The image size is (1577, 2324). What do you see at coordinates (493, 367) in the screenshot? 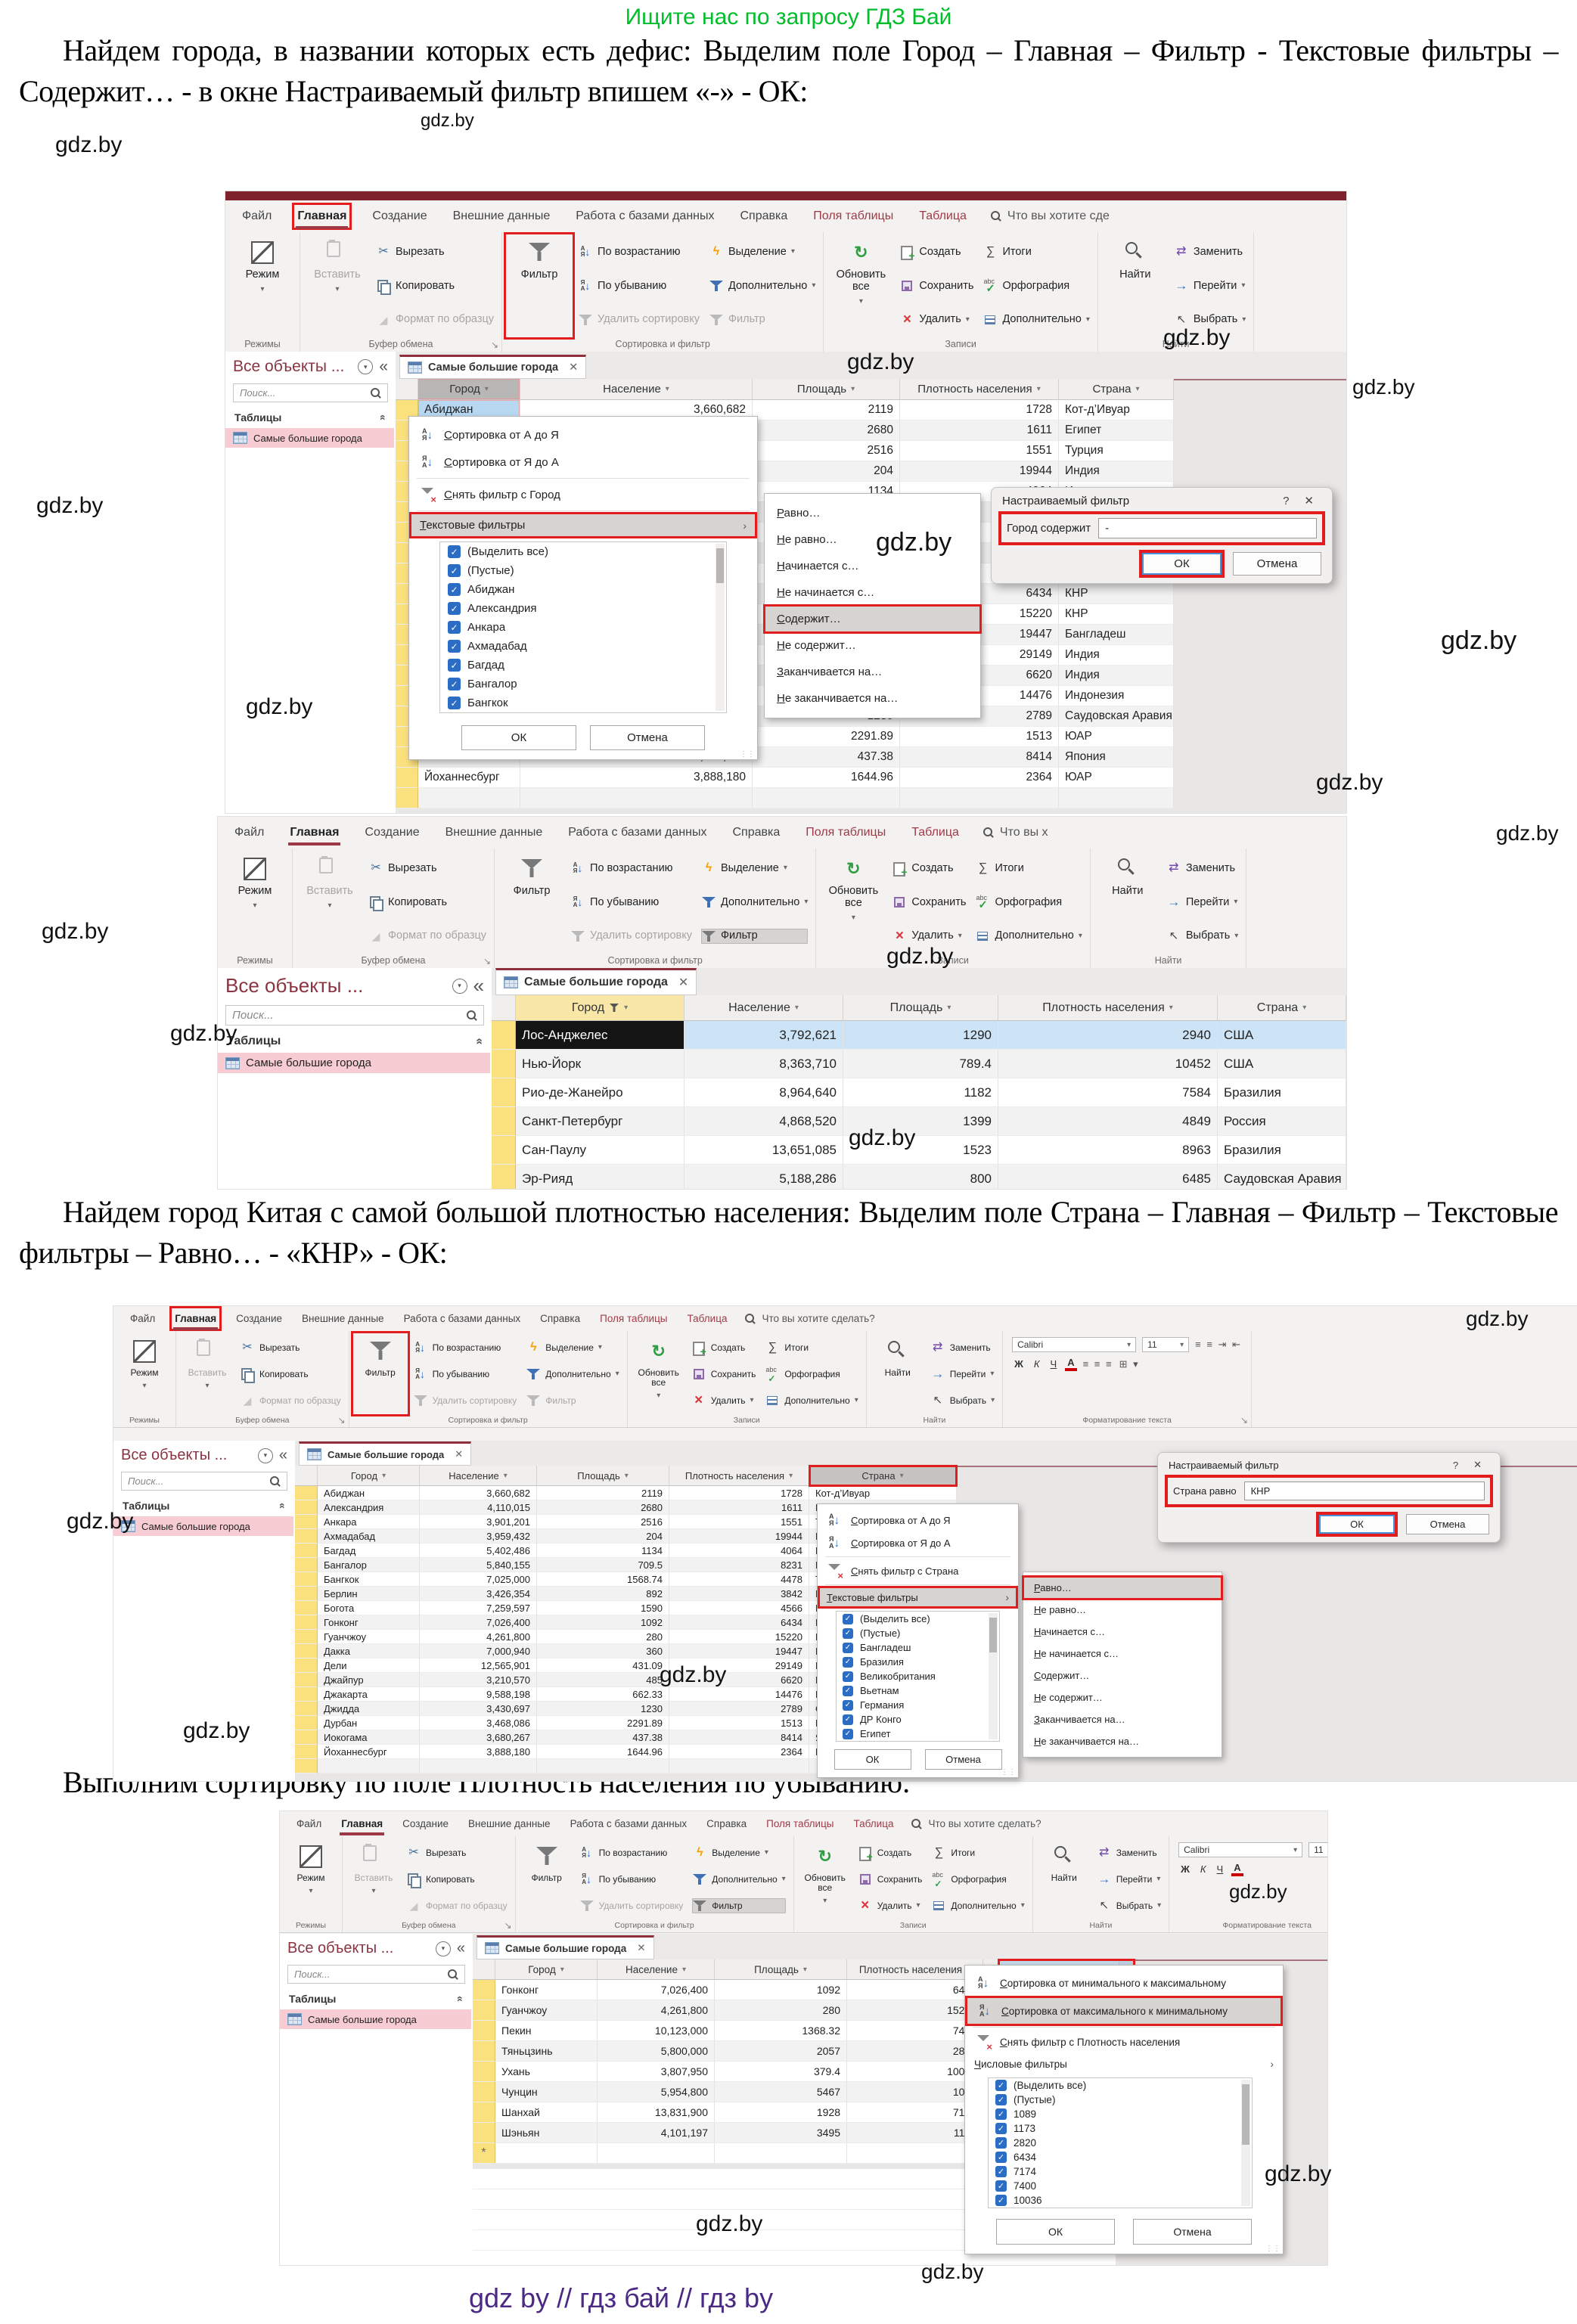
I see `document-tab: Самые большие города ✕` at bounding box center [493, 367].